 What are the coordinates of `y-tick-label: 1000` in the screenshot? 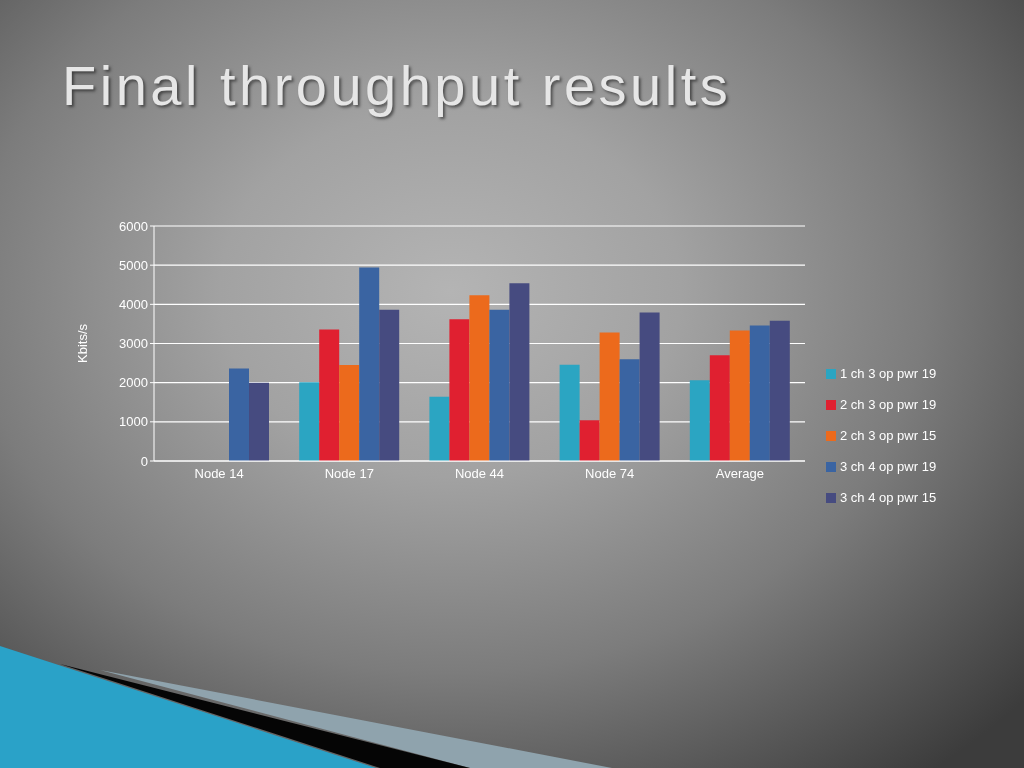 It's located at (133, 422).